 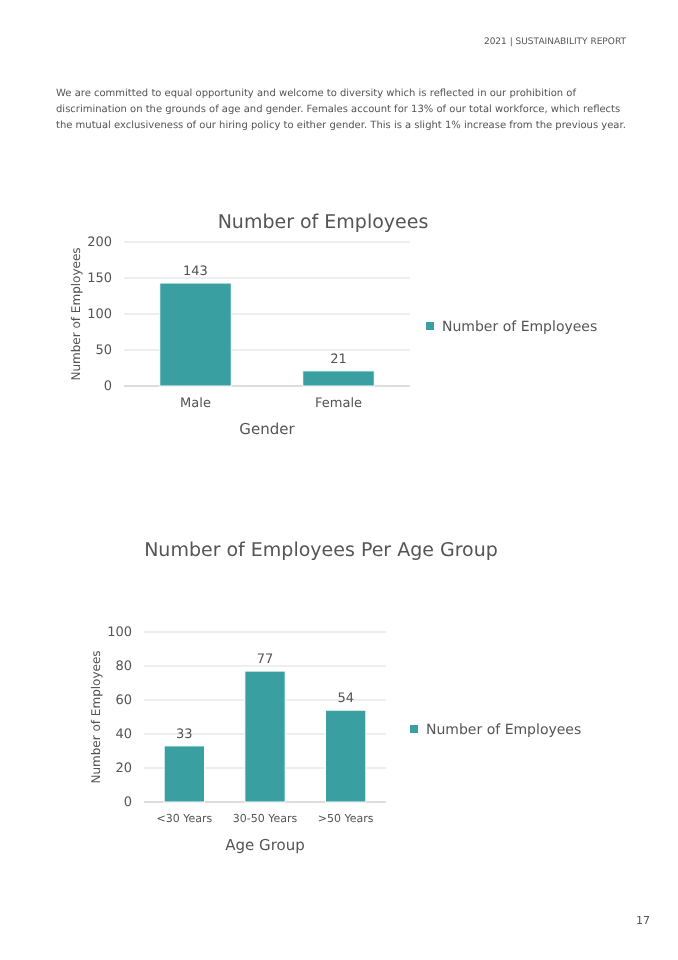 What do you see at coordinates (323, 223) in the screenshot?
I see `chart-title: Number of Employees` at bounding box center [323, 223].